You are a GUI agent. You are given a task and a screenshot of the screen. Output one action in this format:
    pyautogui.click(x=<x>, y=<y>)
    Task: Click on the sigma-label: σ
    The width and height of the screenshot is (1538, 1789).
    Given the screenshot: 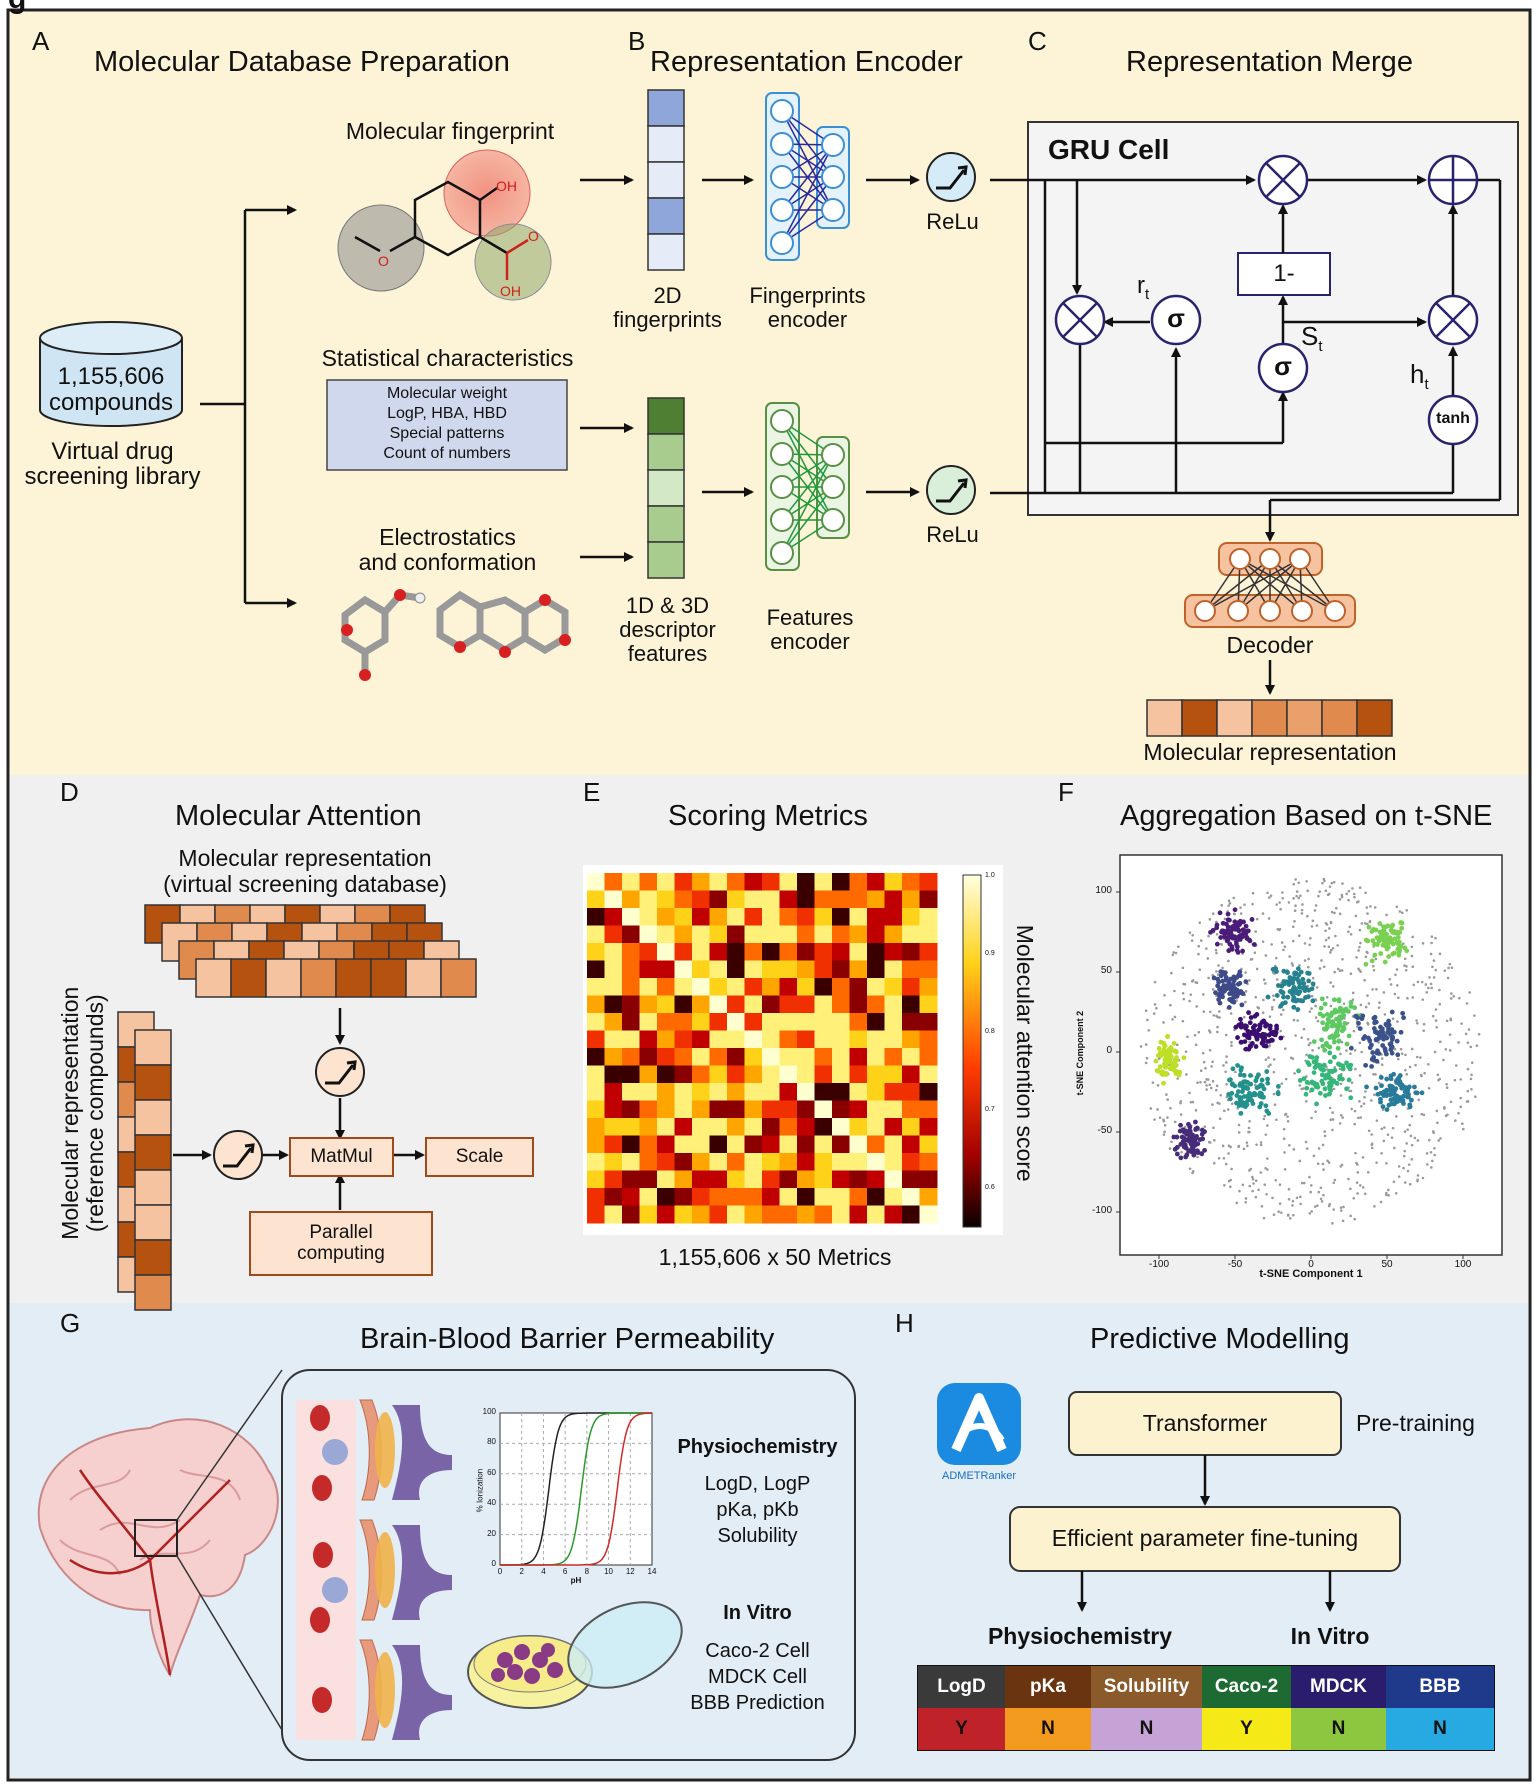 What is the action you would take?
    pyautogui.click(x=1176, y=318)
    